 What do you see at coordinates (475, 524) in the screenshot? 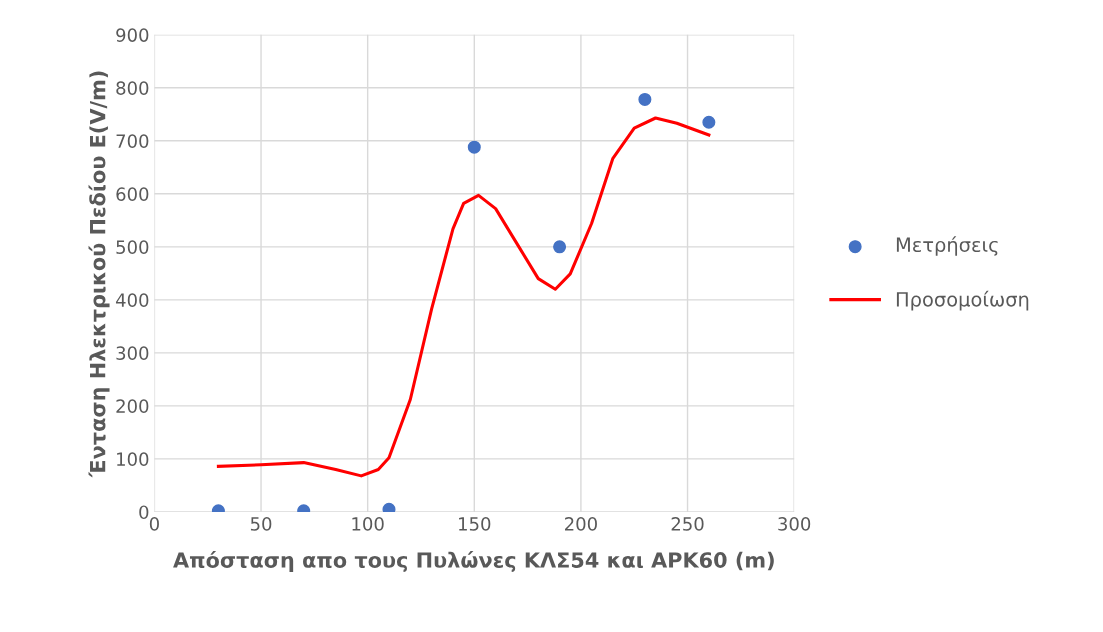
I see `x-tick-label: 150` at bounding box center [475, 524].